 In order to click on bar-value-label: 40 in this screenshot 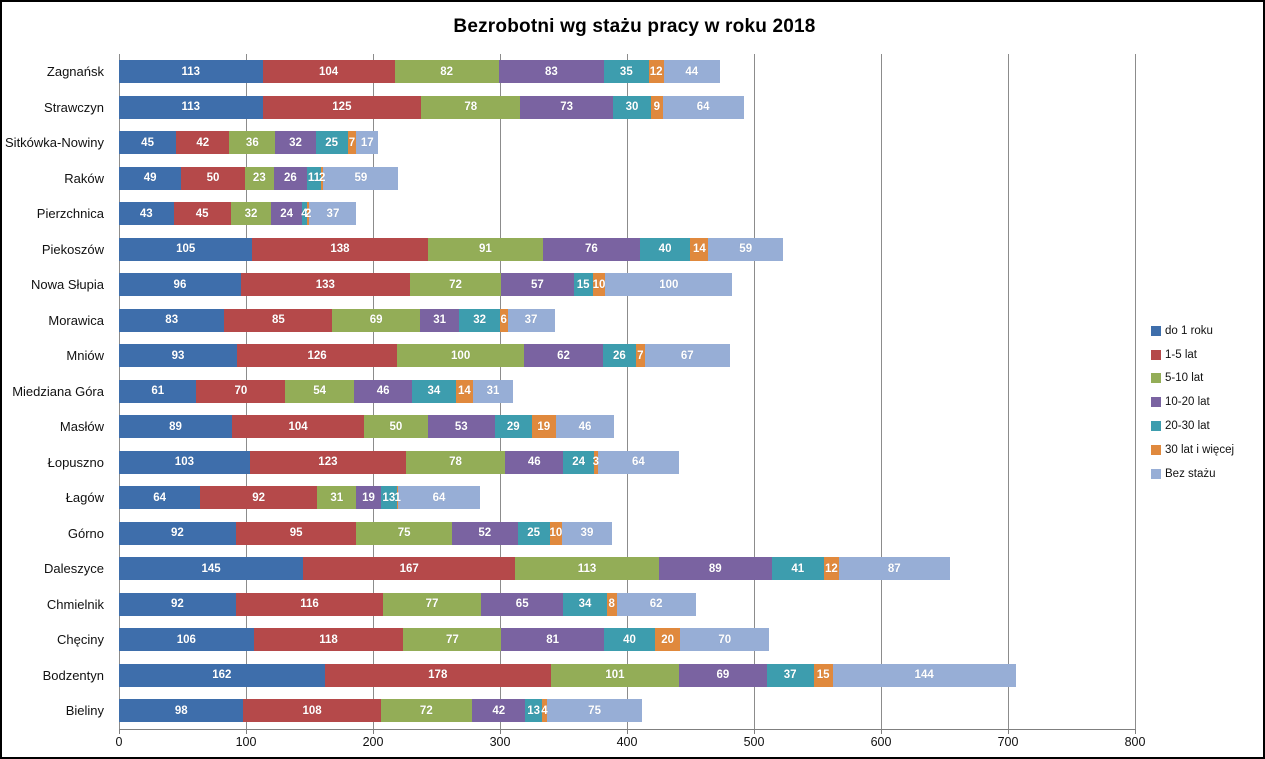, I will do `click(665, 249)`.